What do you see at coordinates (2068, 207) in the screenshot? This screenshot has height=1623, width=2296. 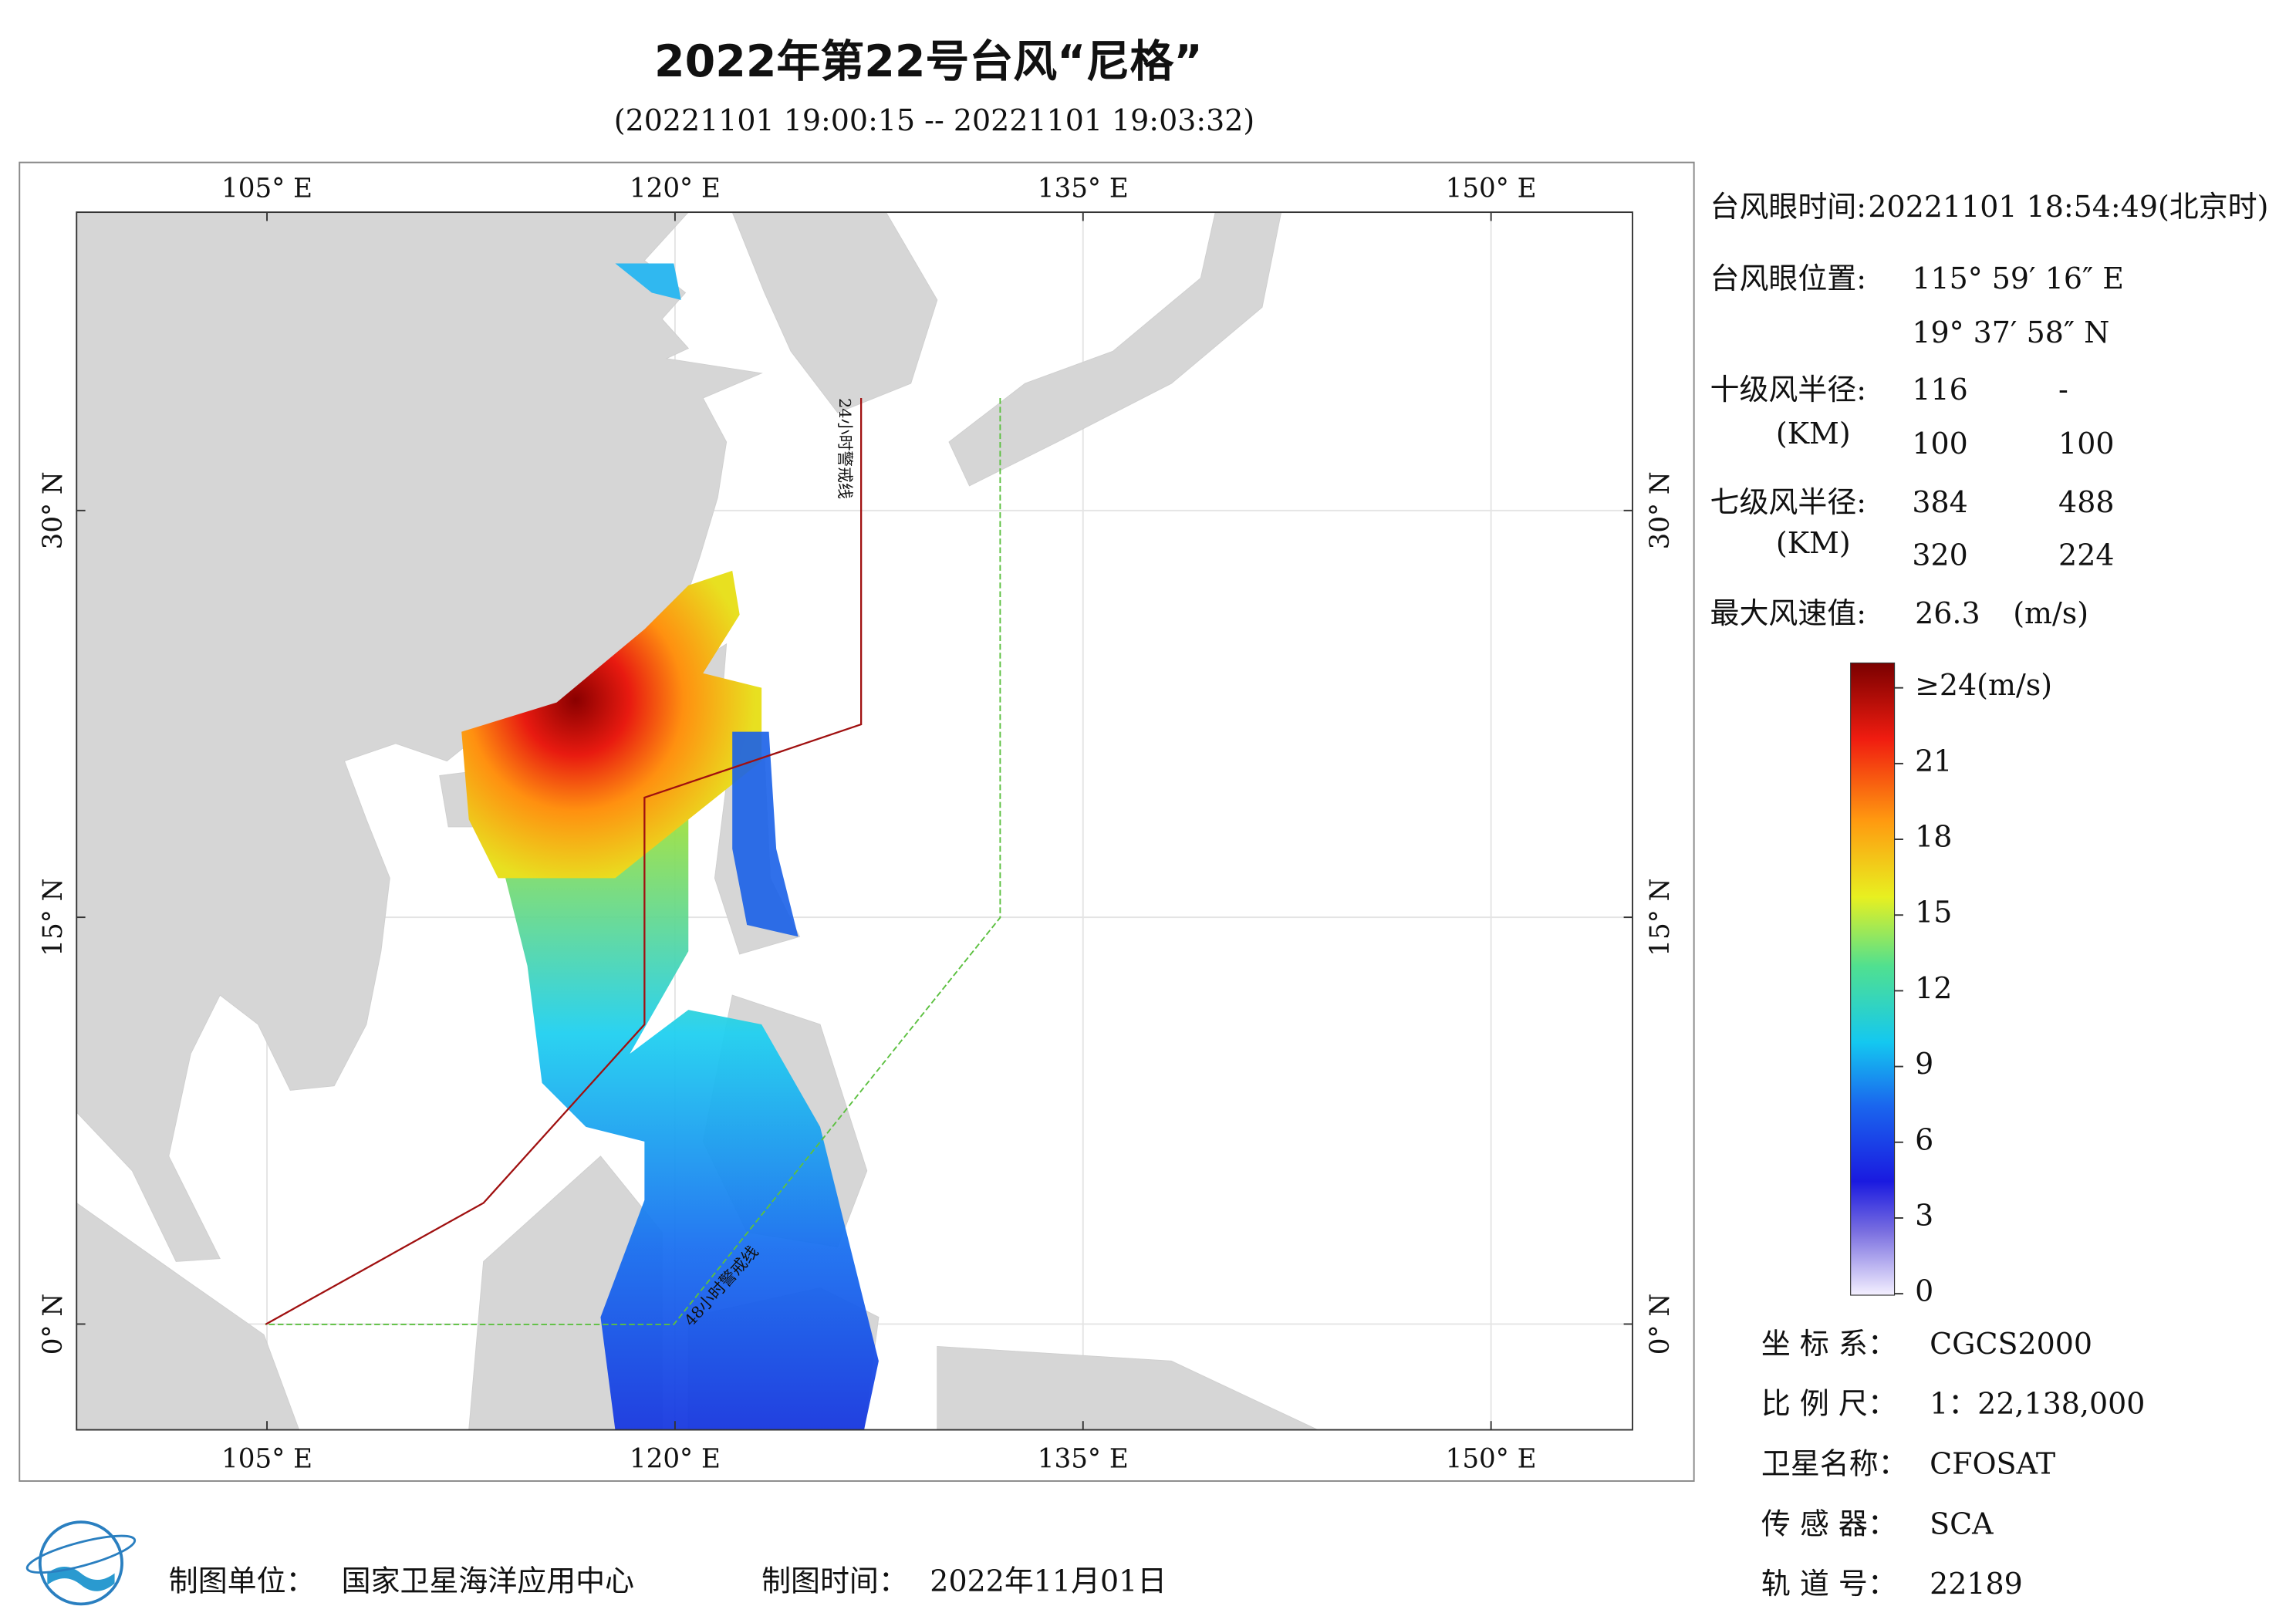 I see `info-value: 20221101 18:54:49(北京时)` at bounding box center [2068, 207].